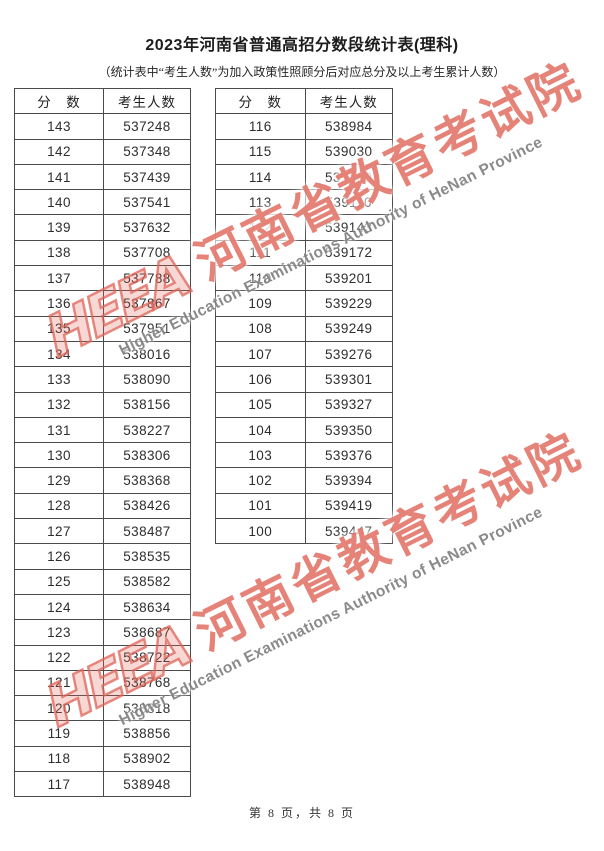 The height and width of the screenshot is (851, 604). I want to click on table-row: 105 539327, so click(304, 404).